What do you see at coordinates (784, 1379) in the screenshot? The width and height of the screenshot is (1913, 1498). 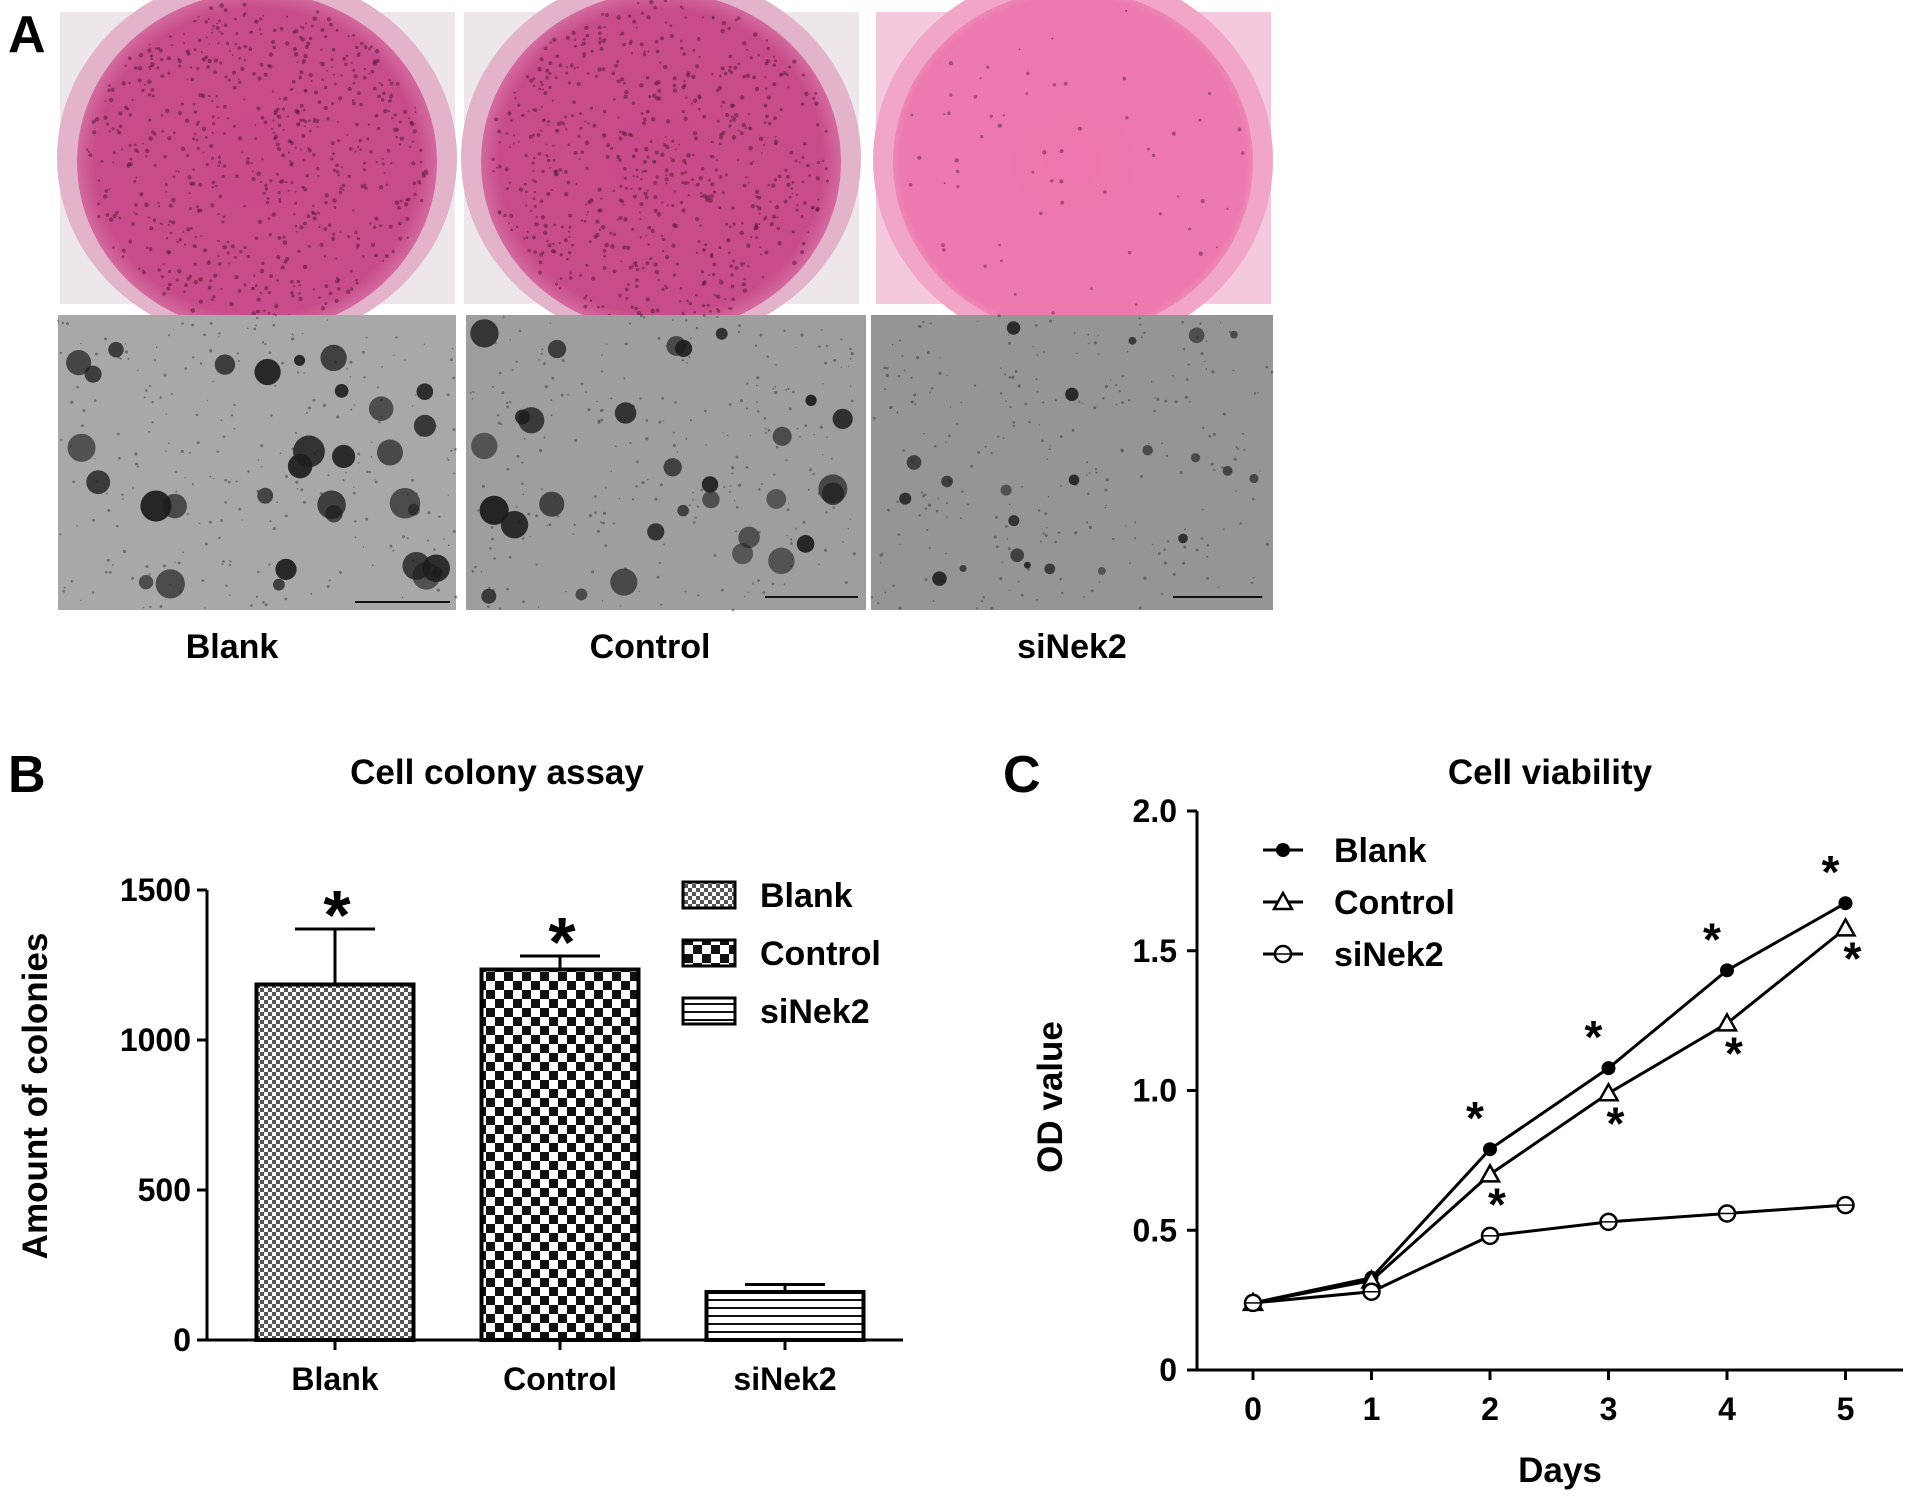 I see `x-tick-label-colony: siNek2` at bounding box center [784, 1379].